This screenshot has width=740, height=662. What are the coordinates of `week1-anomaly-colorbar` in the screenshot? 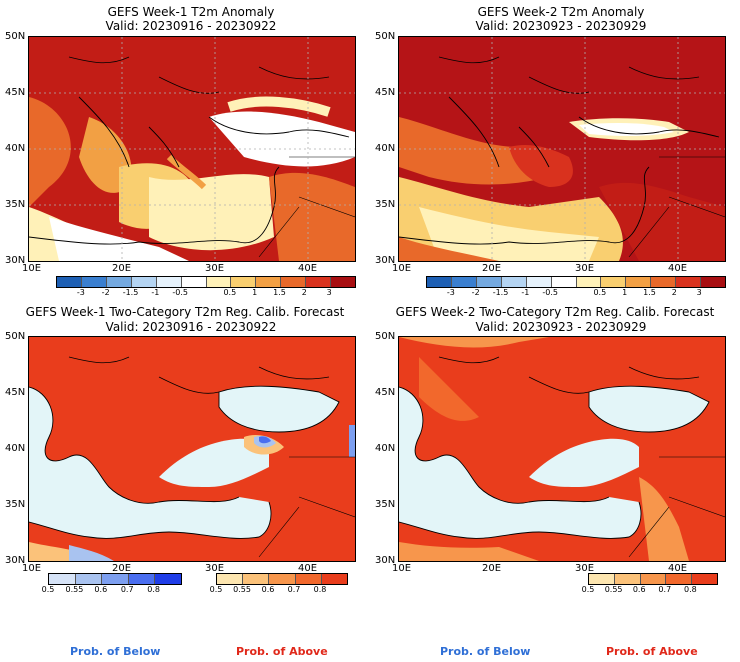 It's located at (206, 282).